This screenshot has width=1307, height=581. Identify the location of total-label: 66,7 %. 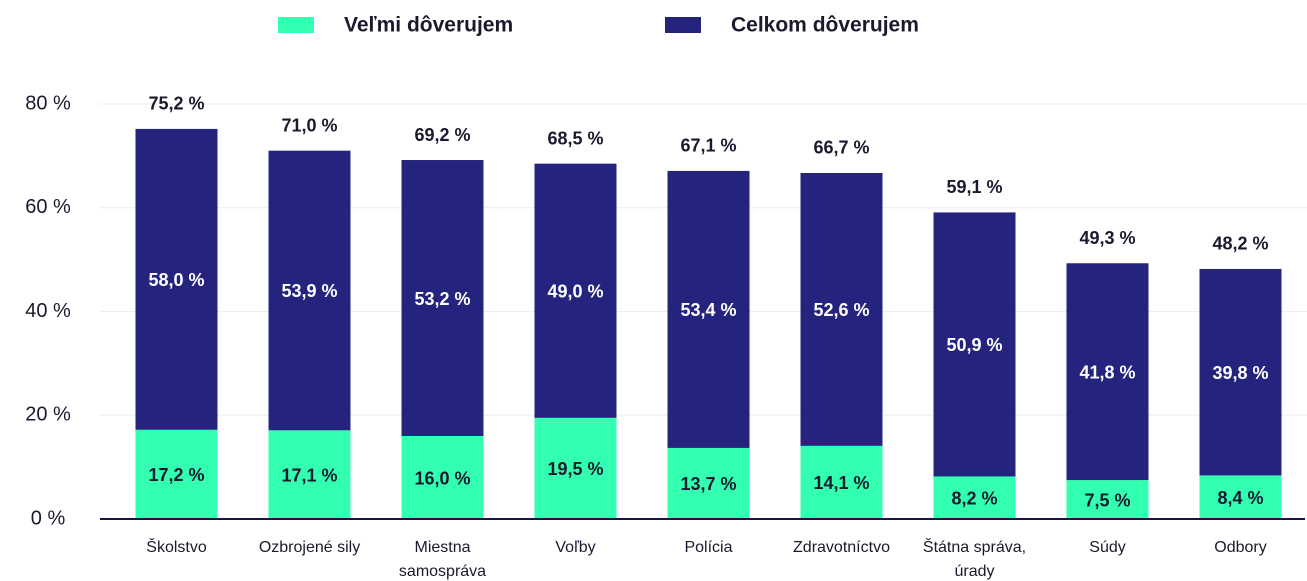
(841, 148).